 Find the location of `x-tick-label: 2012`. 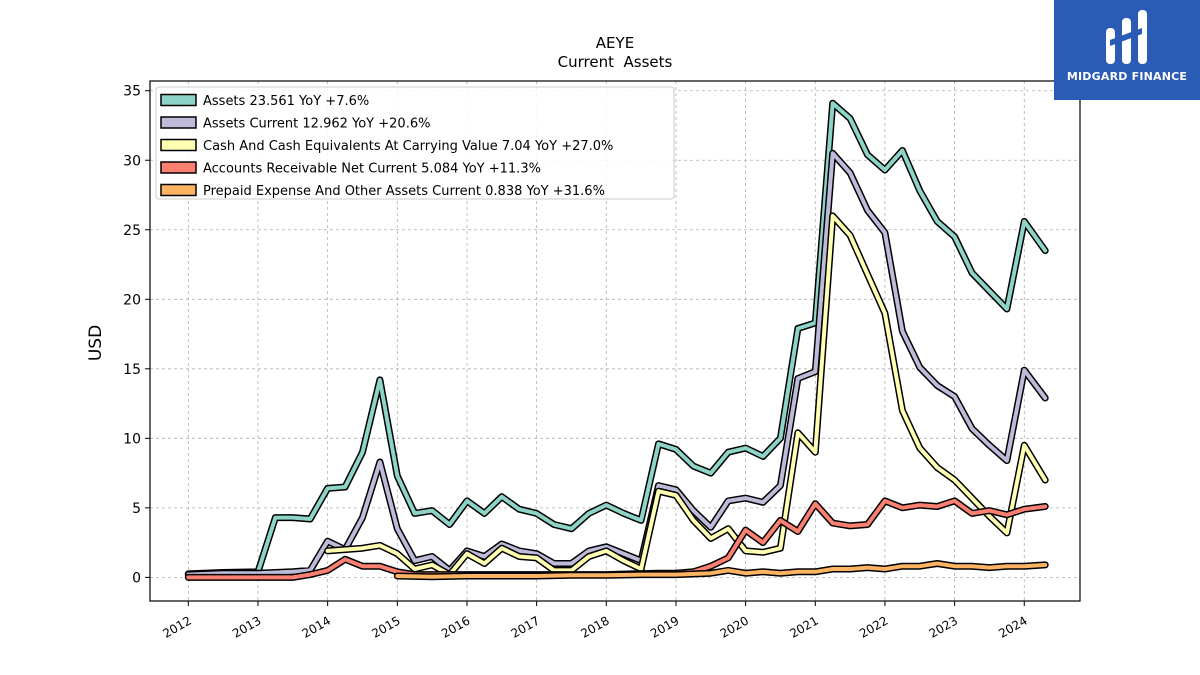

x-tick-label: 2012 is located at coordinates (176, 626).